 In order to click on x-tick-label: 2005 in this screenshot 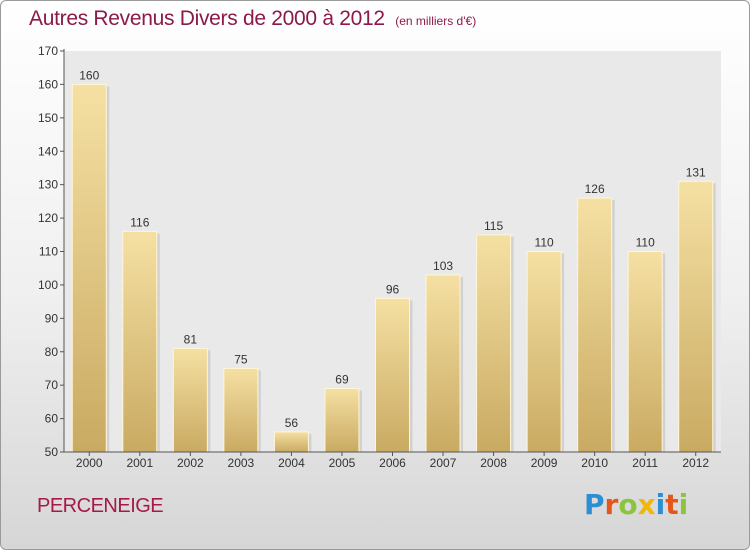, I will do `click(342, 463)`.